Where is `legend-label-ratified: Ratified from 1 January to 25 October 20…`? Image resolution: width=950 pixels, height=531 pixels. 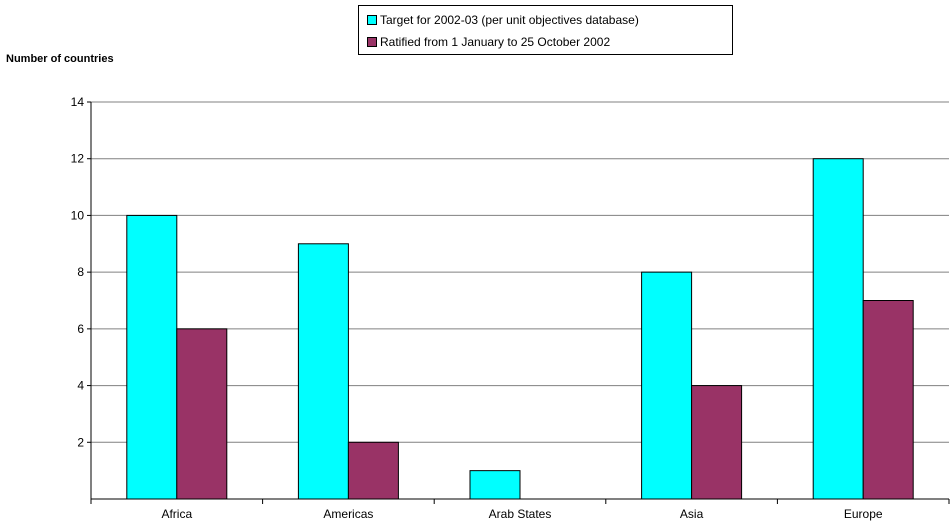 legend-label-ratified: Ratified from 1 January to 25 October 20… is located at coordinates (495, 42).